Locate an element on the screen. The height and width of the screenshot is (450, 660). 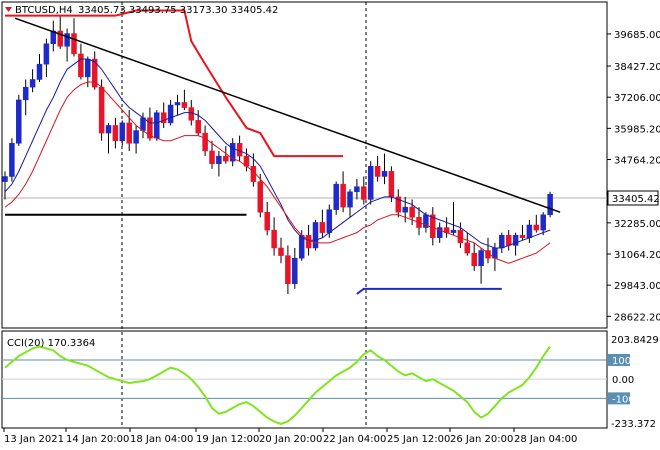
cci-level-label: 100 is located at coordinates (621, 361).